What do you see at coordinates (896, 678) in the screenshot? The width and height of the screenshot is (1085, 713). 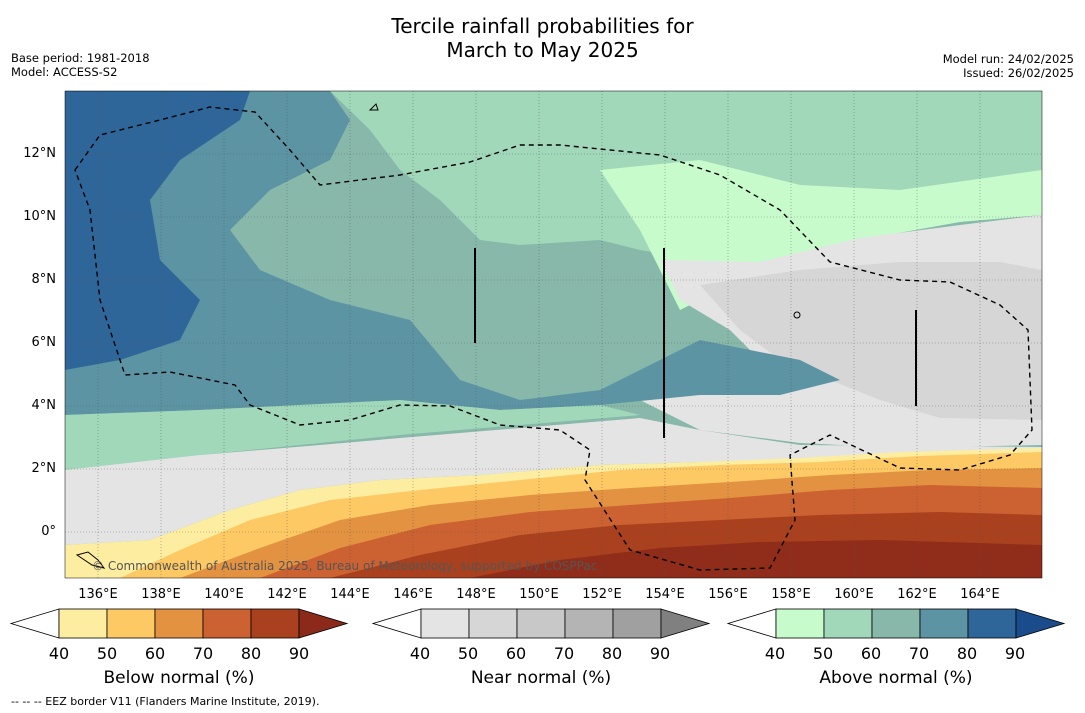 I see `colorbar-title-above: Above normal (%)` at bounding box center [896, 678].